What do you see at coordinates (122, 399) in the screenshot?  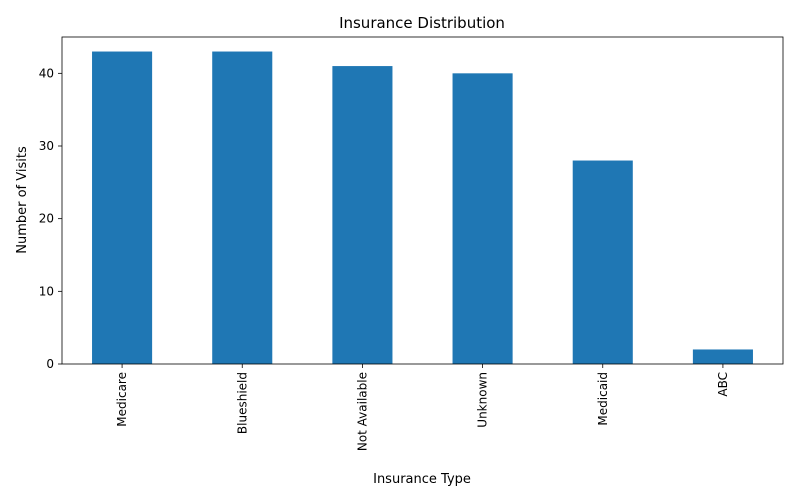 I see `x-tick-label: Medicare` at bounding box center [122, 399].